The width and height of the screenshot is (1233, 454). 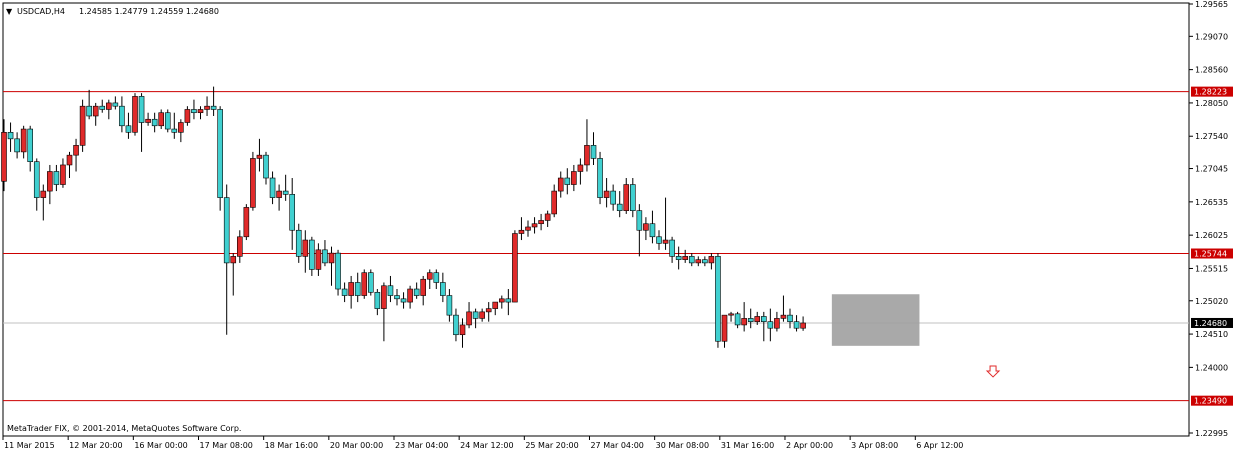 I want to click on down-arrow-icon, so click(x=993, y=371).